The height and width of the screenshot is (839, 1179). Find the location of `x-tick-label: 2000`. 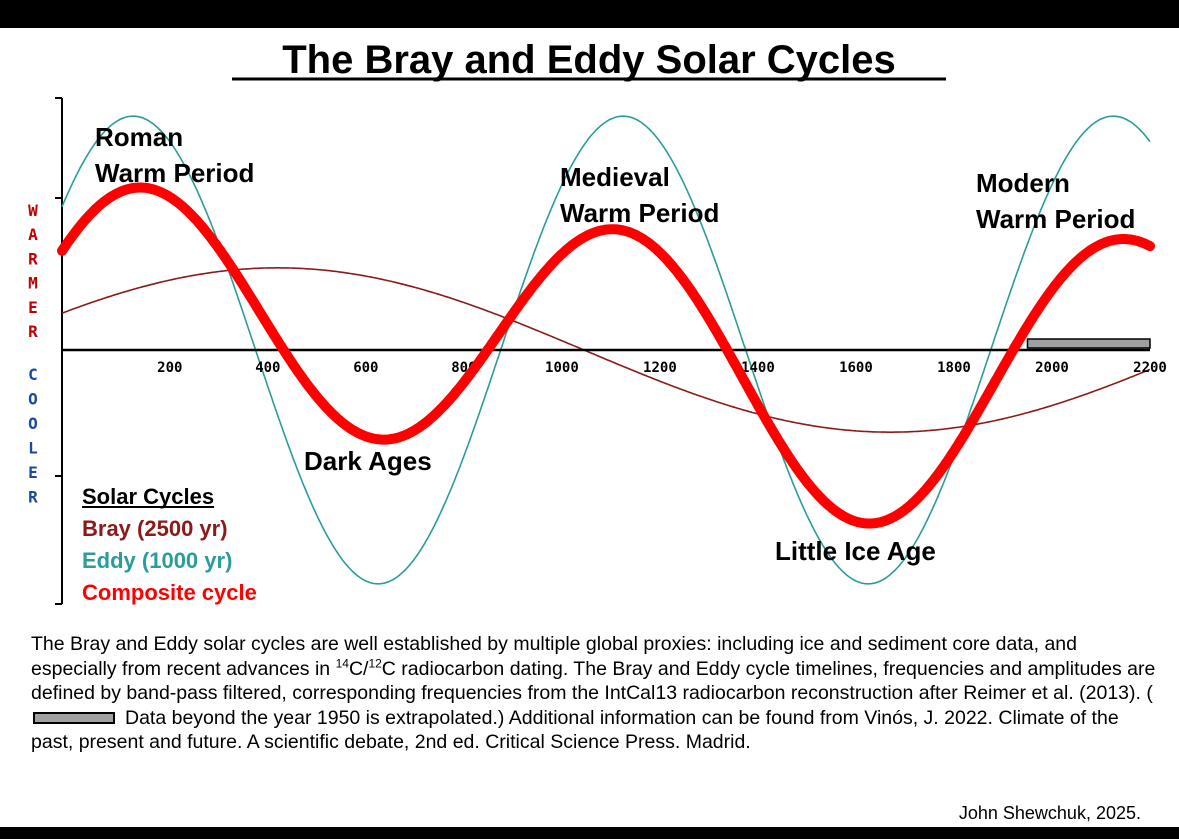

x-tick-label: 2000 is located at coordinates (1052, 368).